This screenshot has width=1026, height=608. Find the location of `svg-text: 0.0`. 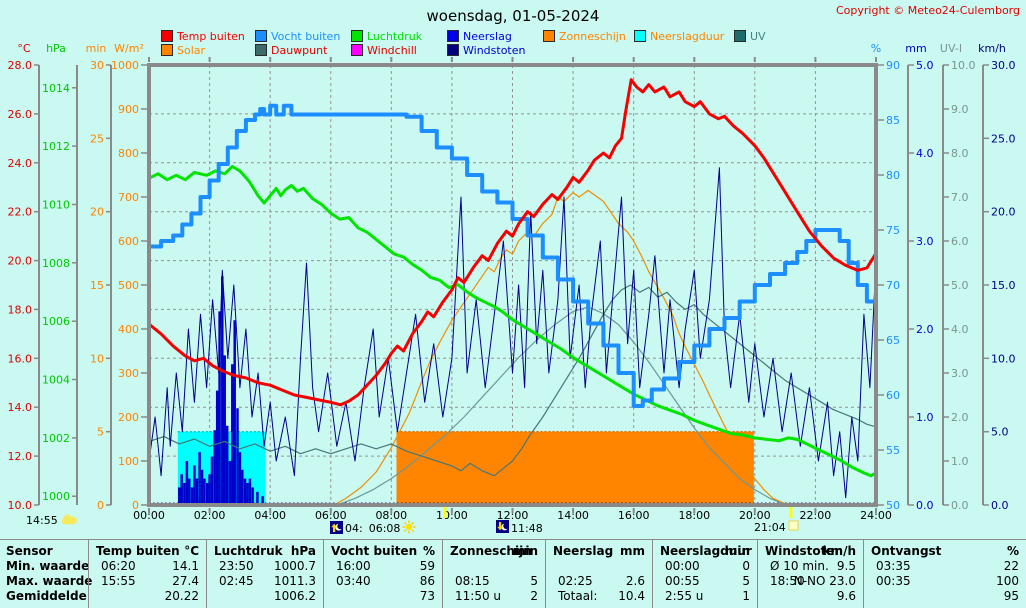

svg-text: 0.0 is located at coordinates (1000, 505).